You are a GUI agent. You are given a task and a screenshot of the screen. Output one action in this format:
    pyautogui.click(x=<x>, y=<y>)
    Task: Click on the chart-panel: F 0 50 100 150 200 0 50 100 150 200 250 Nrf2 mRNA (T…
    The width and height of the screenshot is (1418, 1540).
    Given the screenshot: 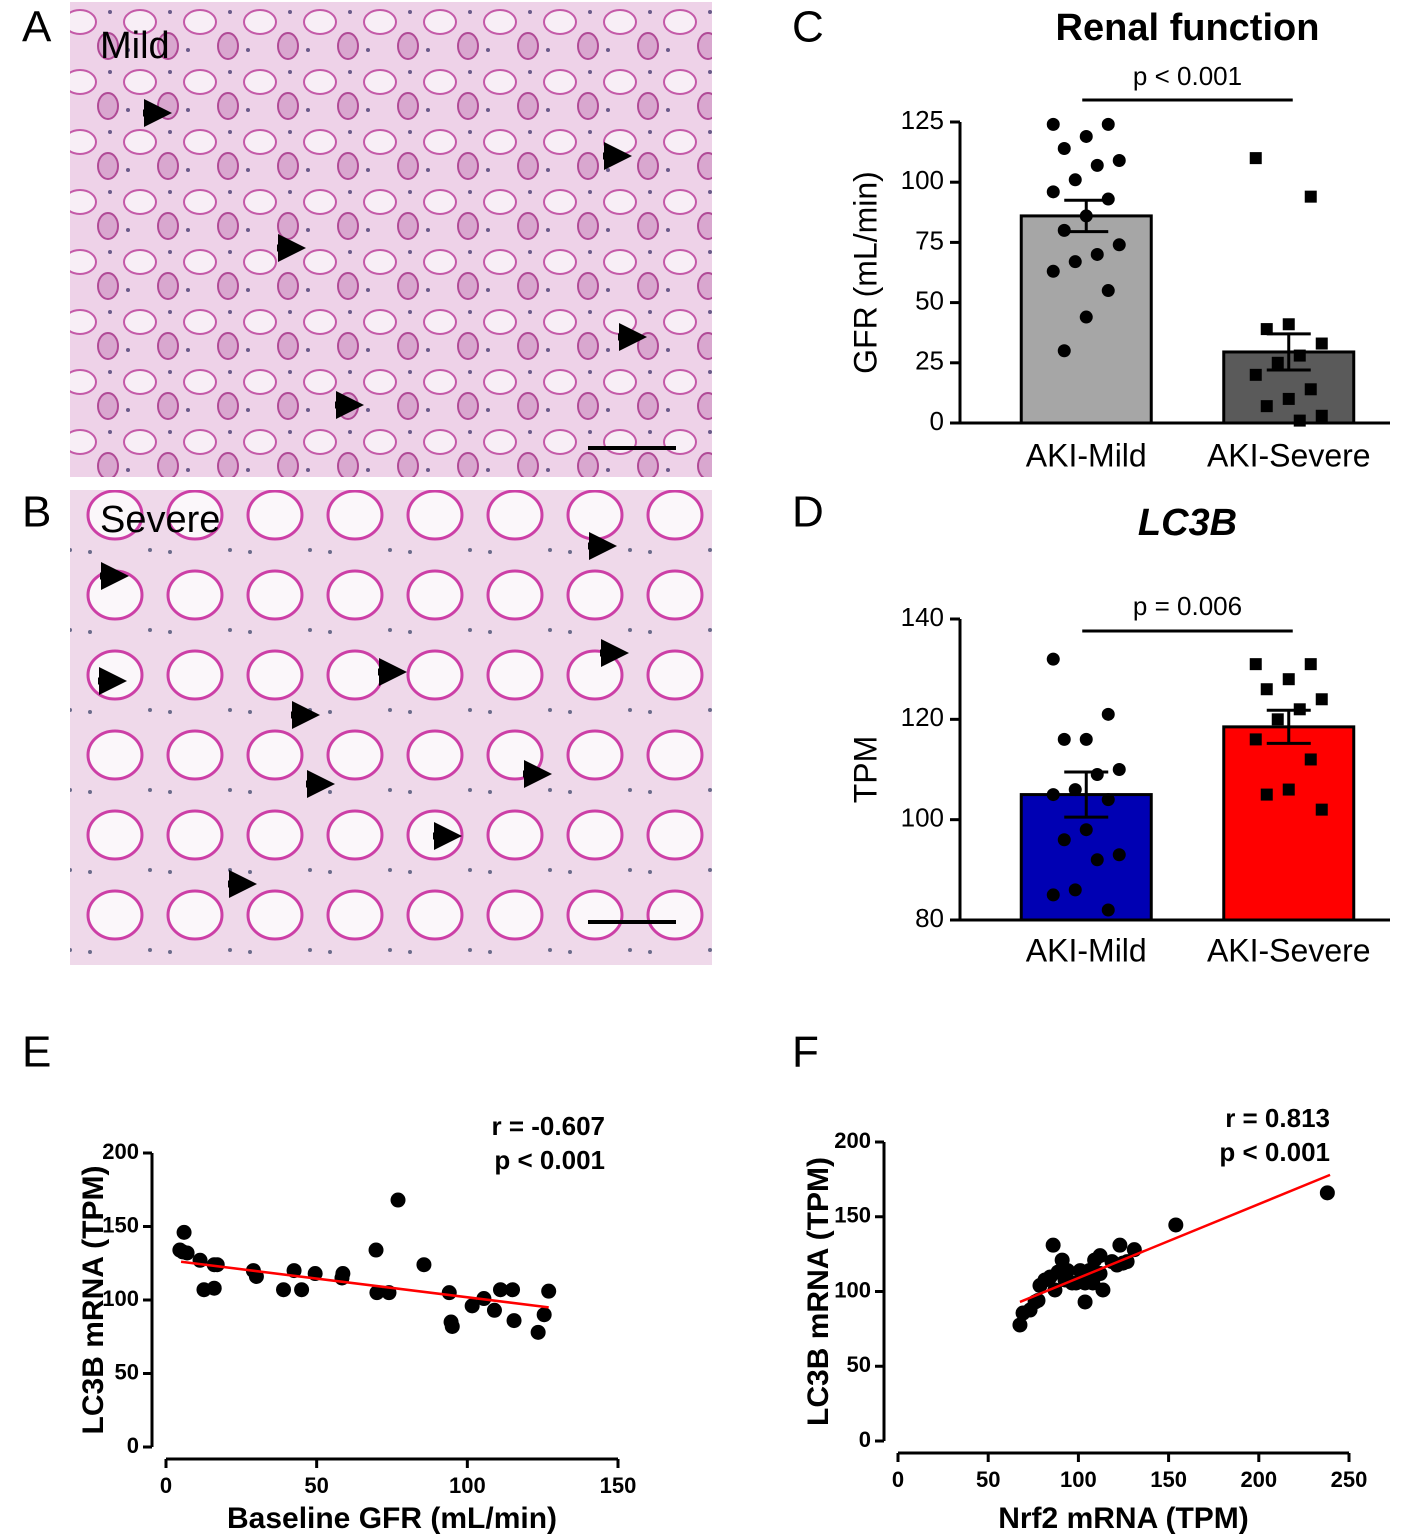 What is the action you would take?
    pyautogui.click(x=1079, y=1281)
    